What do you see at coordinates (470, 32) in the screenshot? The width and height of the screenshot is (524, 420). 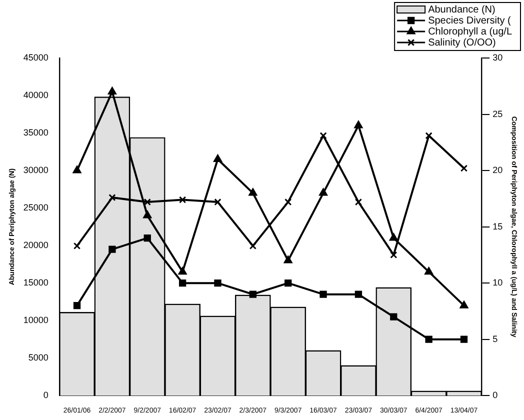 I see `legend-label: Chlorophyll a (ug/L` at bounding box center [470, 32].